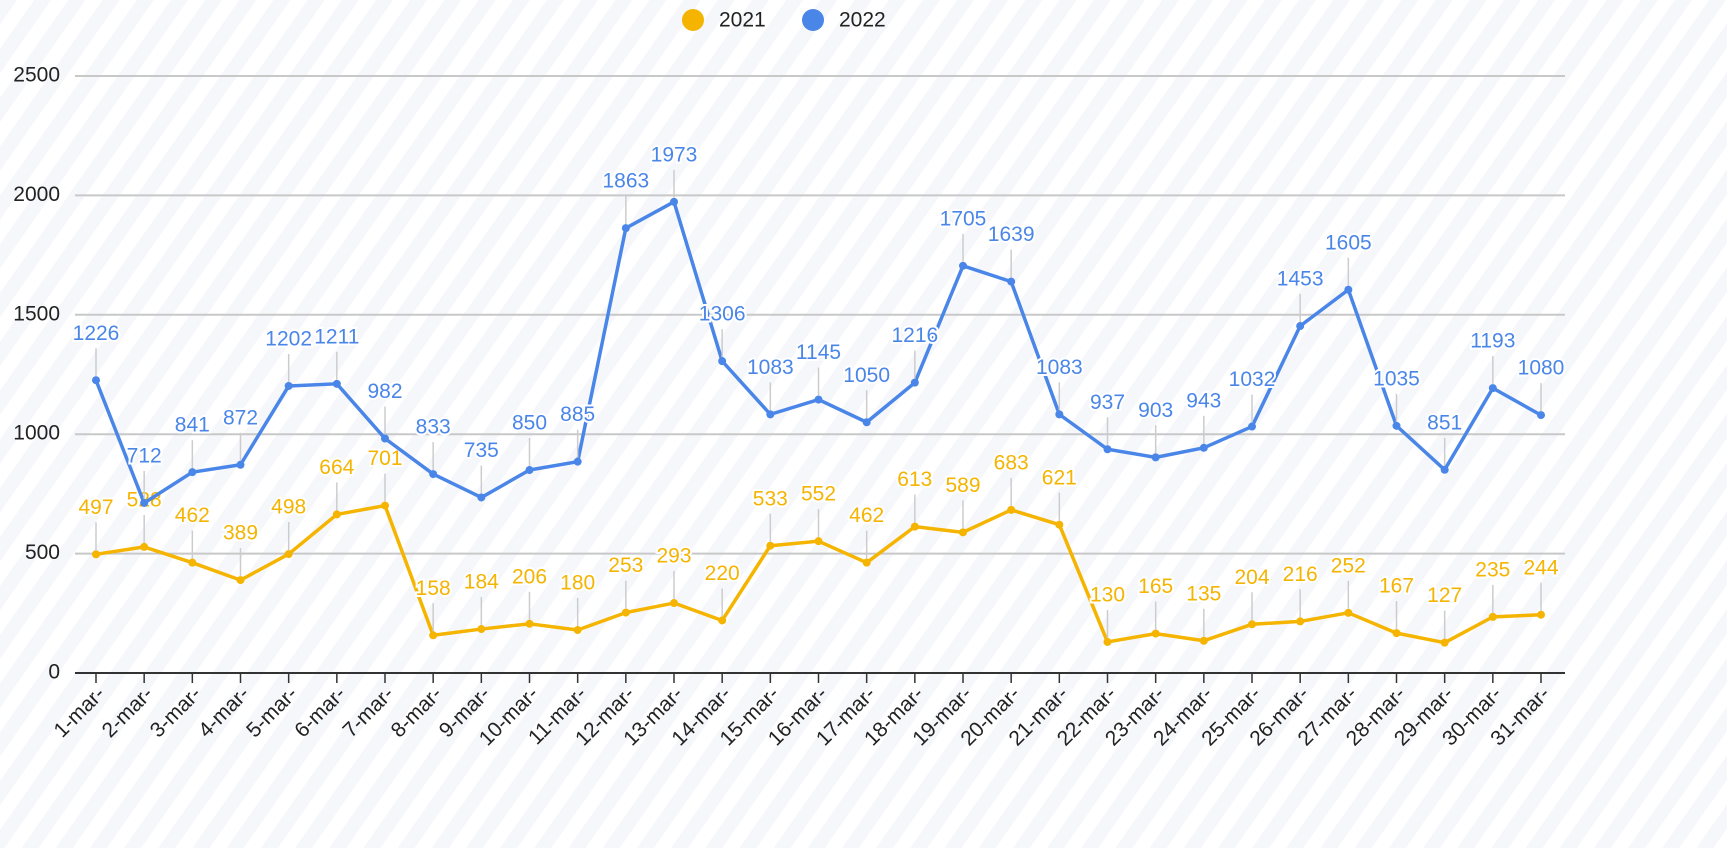  I want to click on data-label: 167, so click(1396, 586).